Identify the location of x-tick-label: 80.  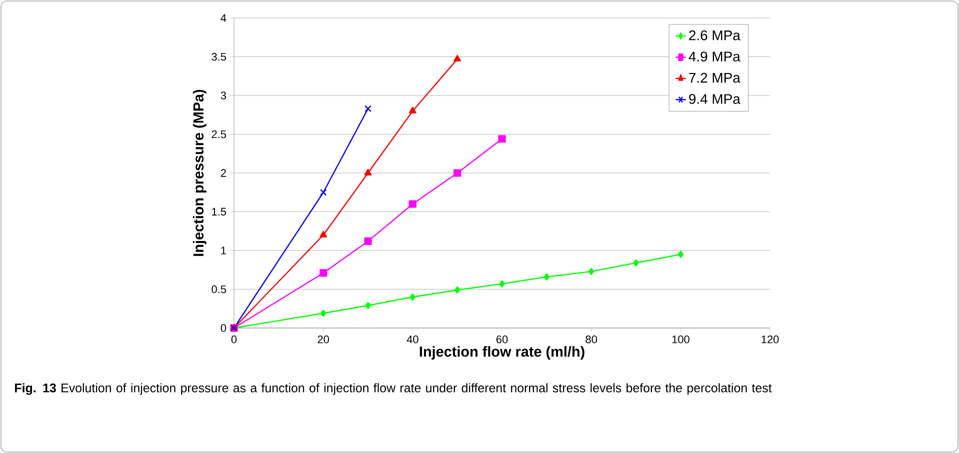
(591, 340).